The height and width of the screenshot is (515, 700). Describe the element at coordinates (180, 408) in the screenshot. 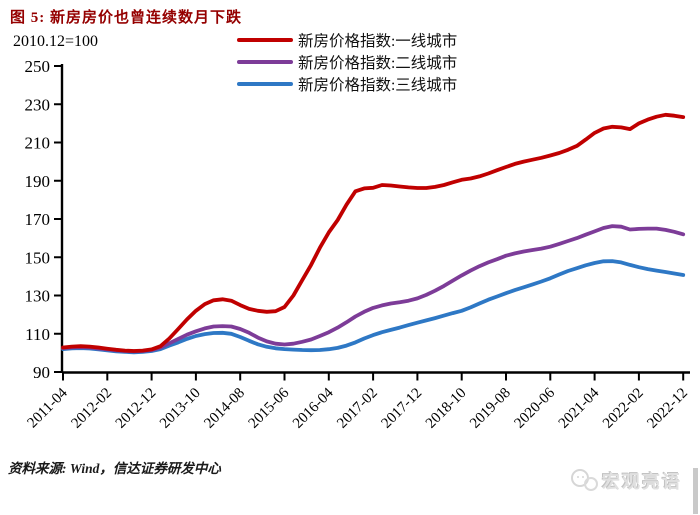

I see `x-tick-label: 2013-10` at that location.